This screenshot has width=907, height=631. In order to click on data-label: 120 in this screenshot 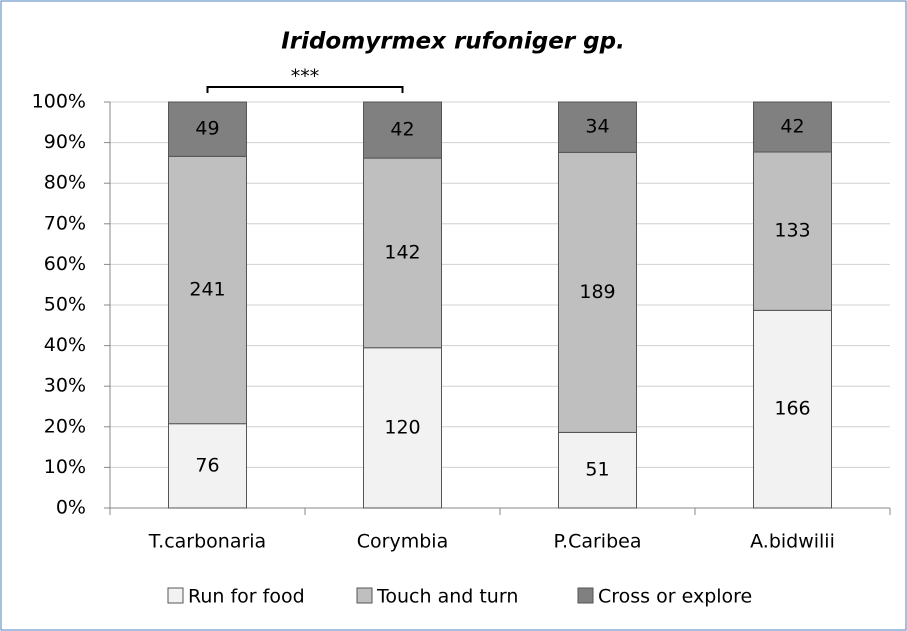, I will do `click(402, 427)`.